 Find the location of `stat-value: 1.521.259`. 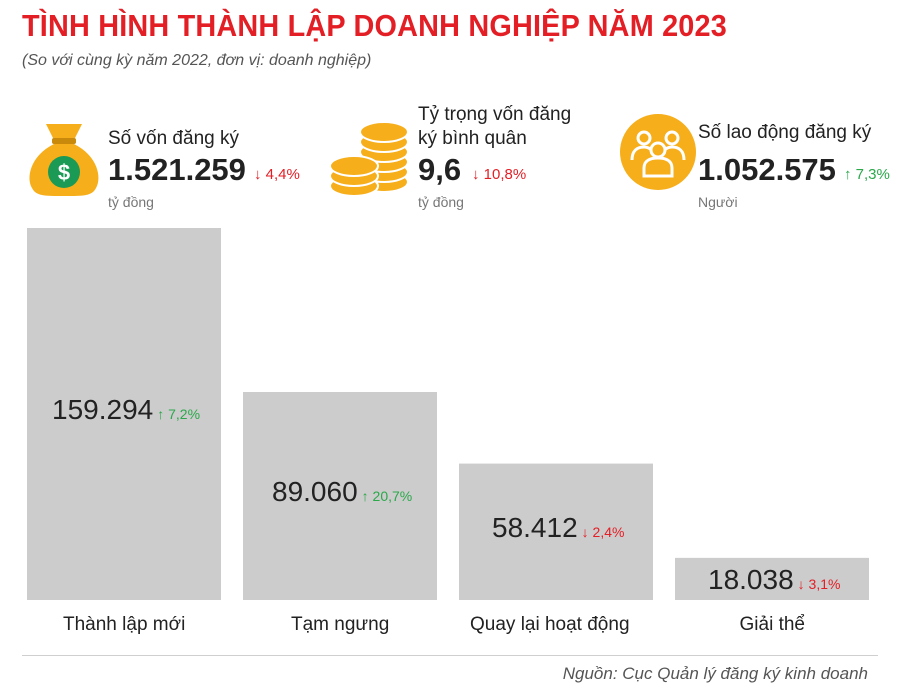

stat-value: 1.521.259 is located at coordinates (177, 169).